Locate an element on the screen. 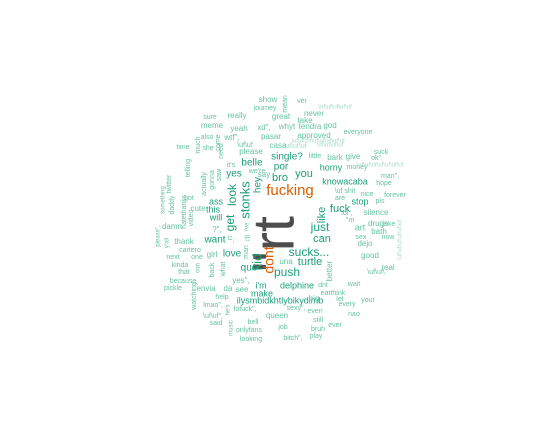 This screenshot has height=439, width=557. word-hey: hey is located at coordinates (258, 185).